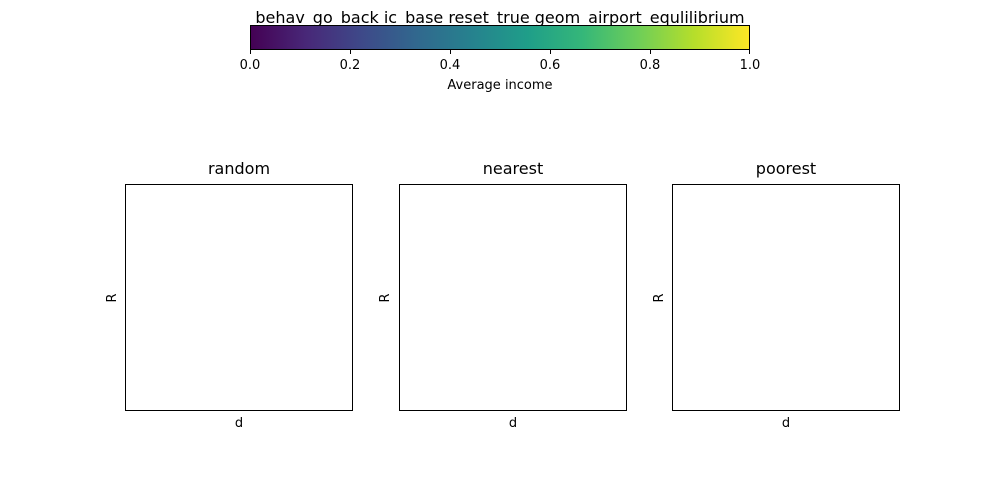 The width and height of the screenshot is (1000, 500). Describe the element at coordinates (500, 85) in the screenshot. I see `colorbar-label: Average income` at that location.